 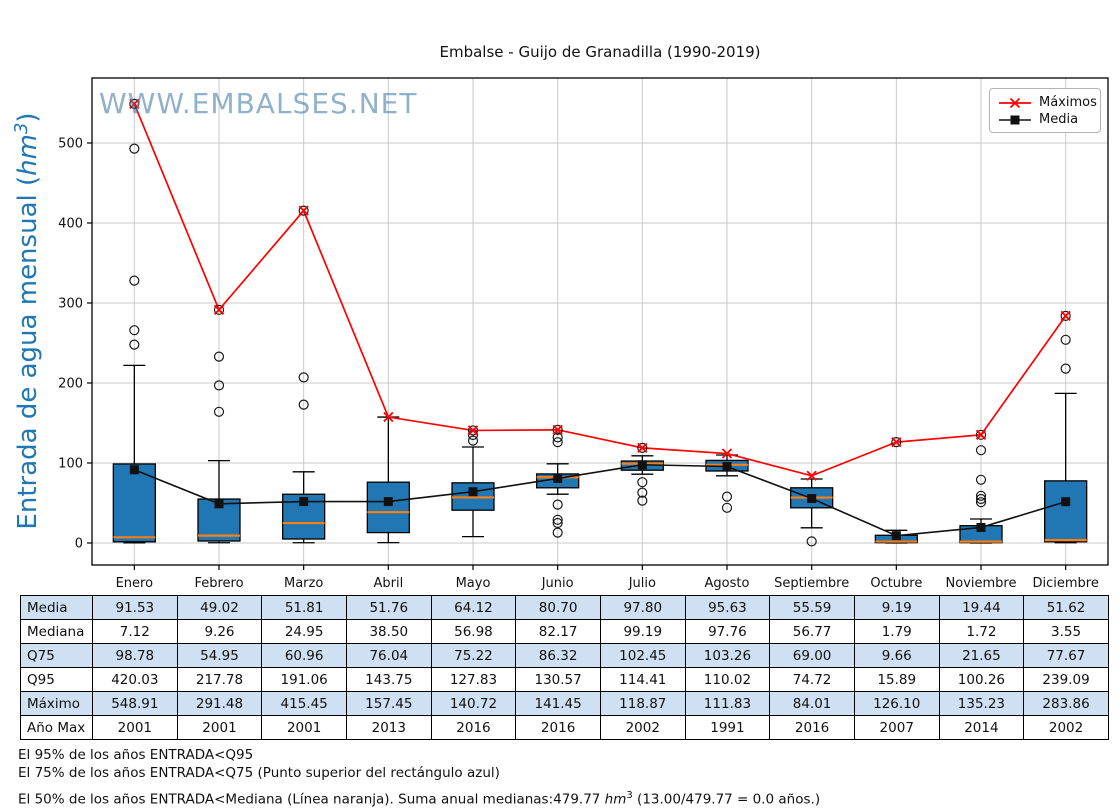 I want to click on table-cell: 130.57, so click(x=558, y=679).